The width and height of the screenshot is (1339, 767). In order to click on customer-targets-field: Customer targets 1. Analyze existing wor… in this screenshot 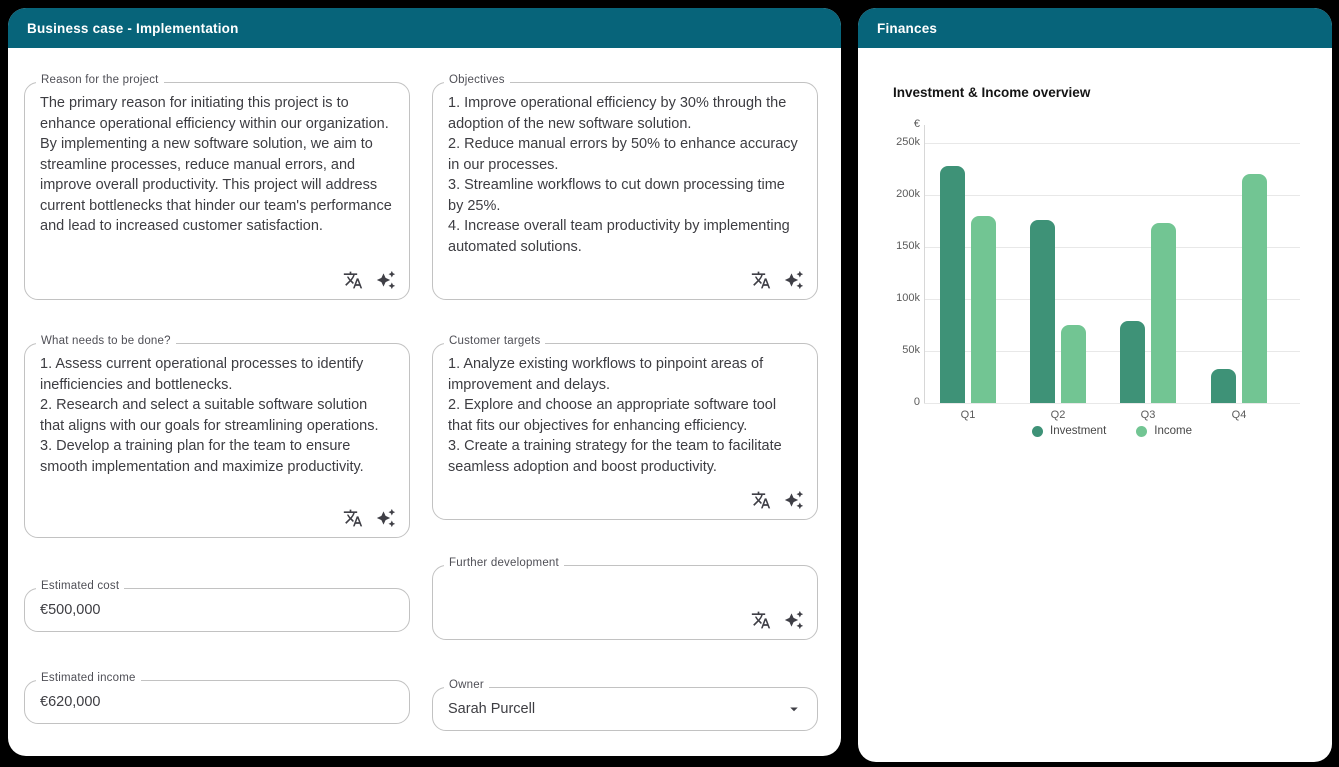, I will do `click(625, 427)`.